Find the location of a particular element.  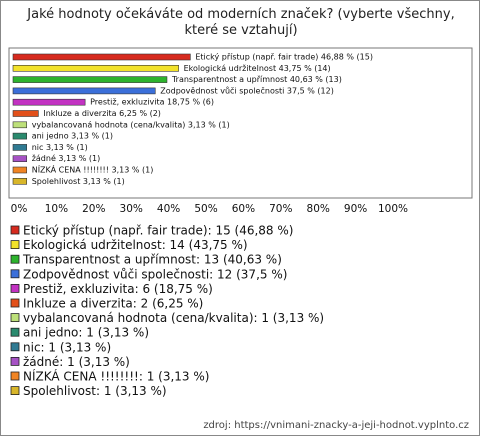

legend-label: NÍZKÁ CENA !!!!!!!!: 1 (3,13 %) is located at coordinates (116, 376).